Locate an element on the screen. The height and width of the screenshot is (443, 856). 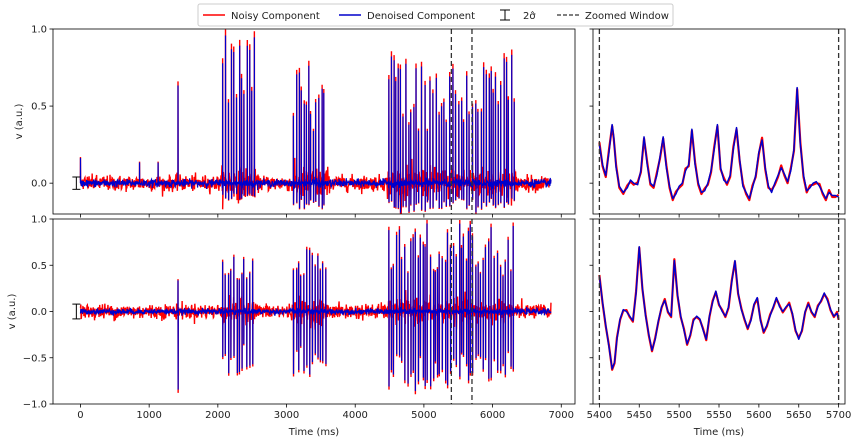
legend-label-zoom: Zoomed Window is located at coordinates (627, 16).